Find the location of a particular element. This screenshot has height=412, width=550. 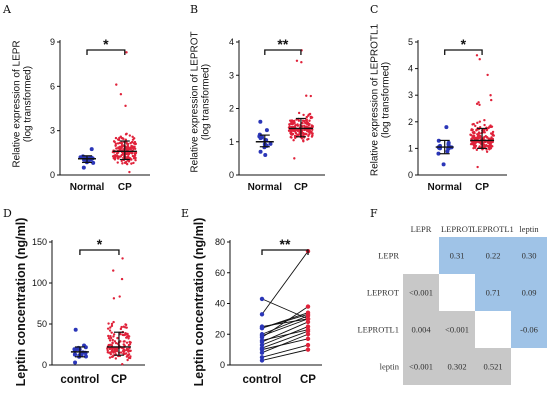

matrix-cell-value: 0.22 is located at coordinates (493, 256).